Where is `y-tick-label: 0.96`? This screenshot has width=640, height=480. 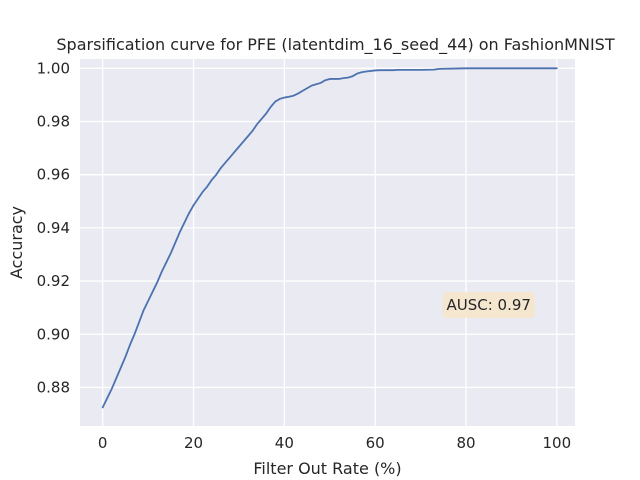 y-tick-label: 0.96 is located at coordinates (53, 175).